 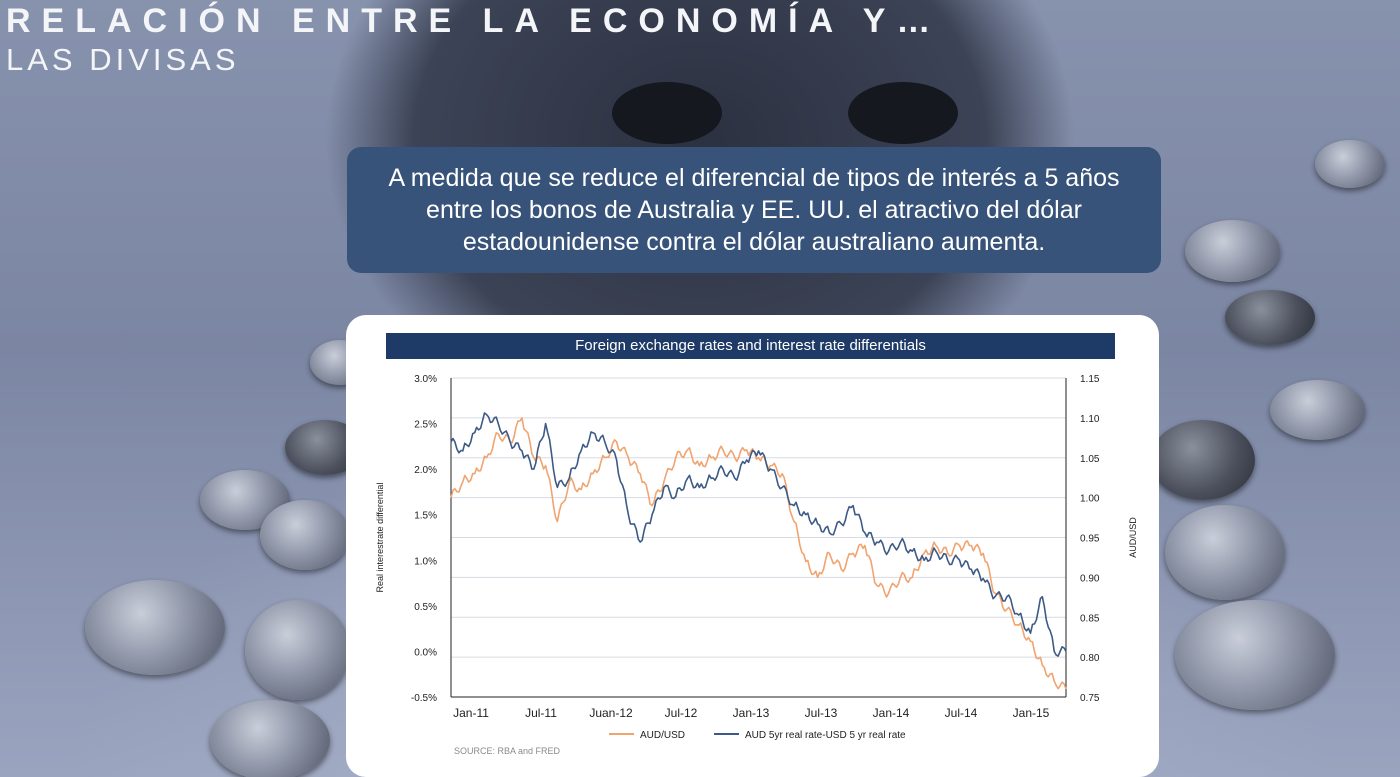 I want to click on y-axis-title-left: Real interestrate differential, so click(x=380, y=538).